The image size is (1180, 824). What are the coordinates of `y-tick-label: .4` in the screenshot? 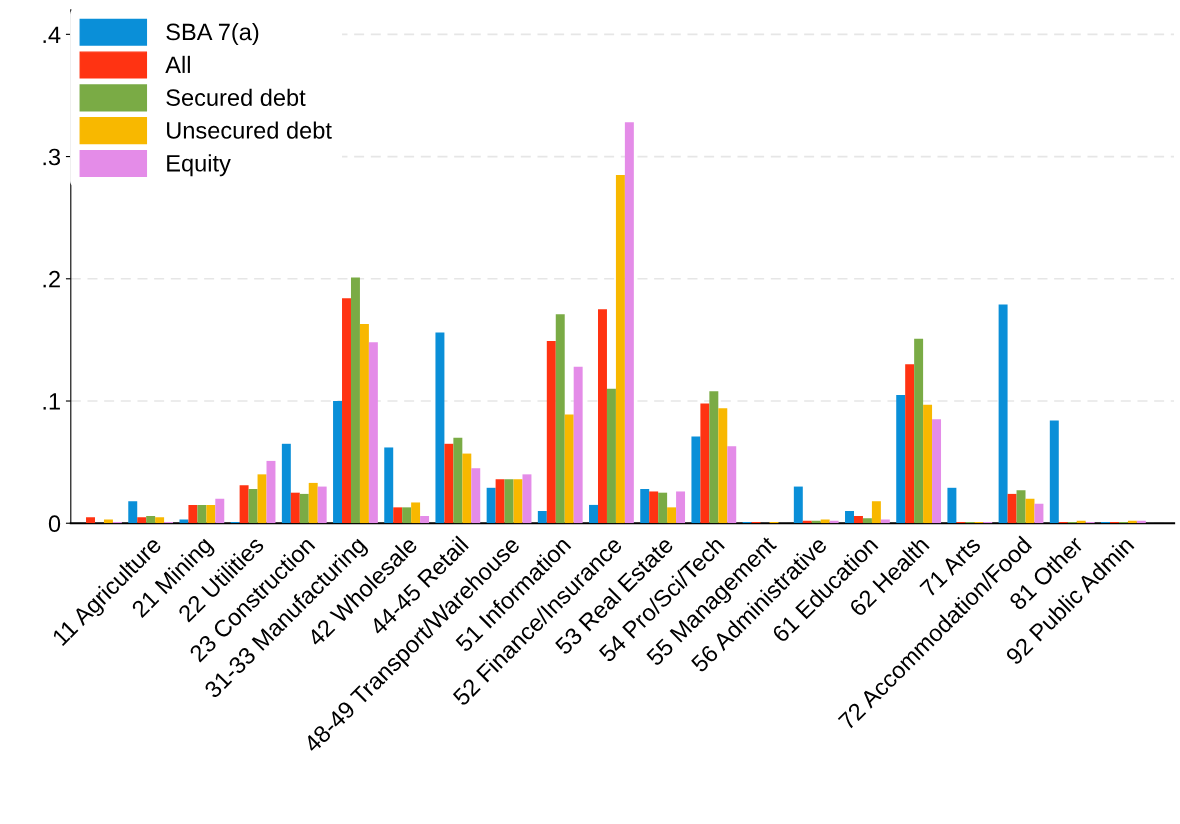 It's located at (52, 34).